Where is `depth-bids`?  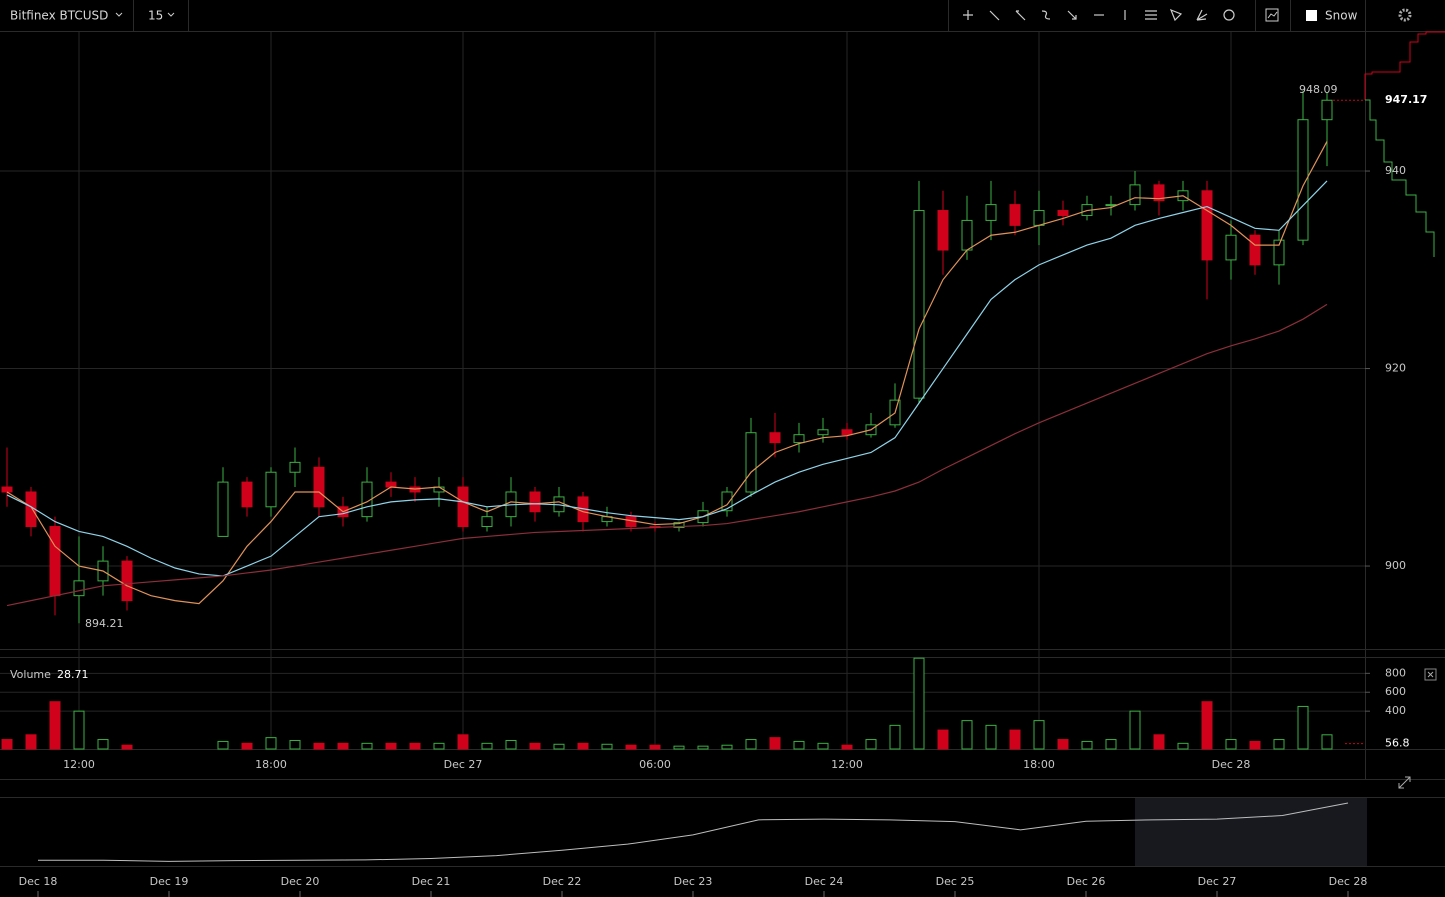
depth-bids is located at coordinates (1400, 178).